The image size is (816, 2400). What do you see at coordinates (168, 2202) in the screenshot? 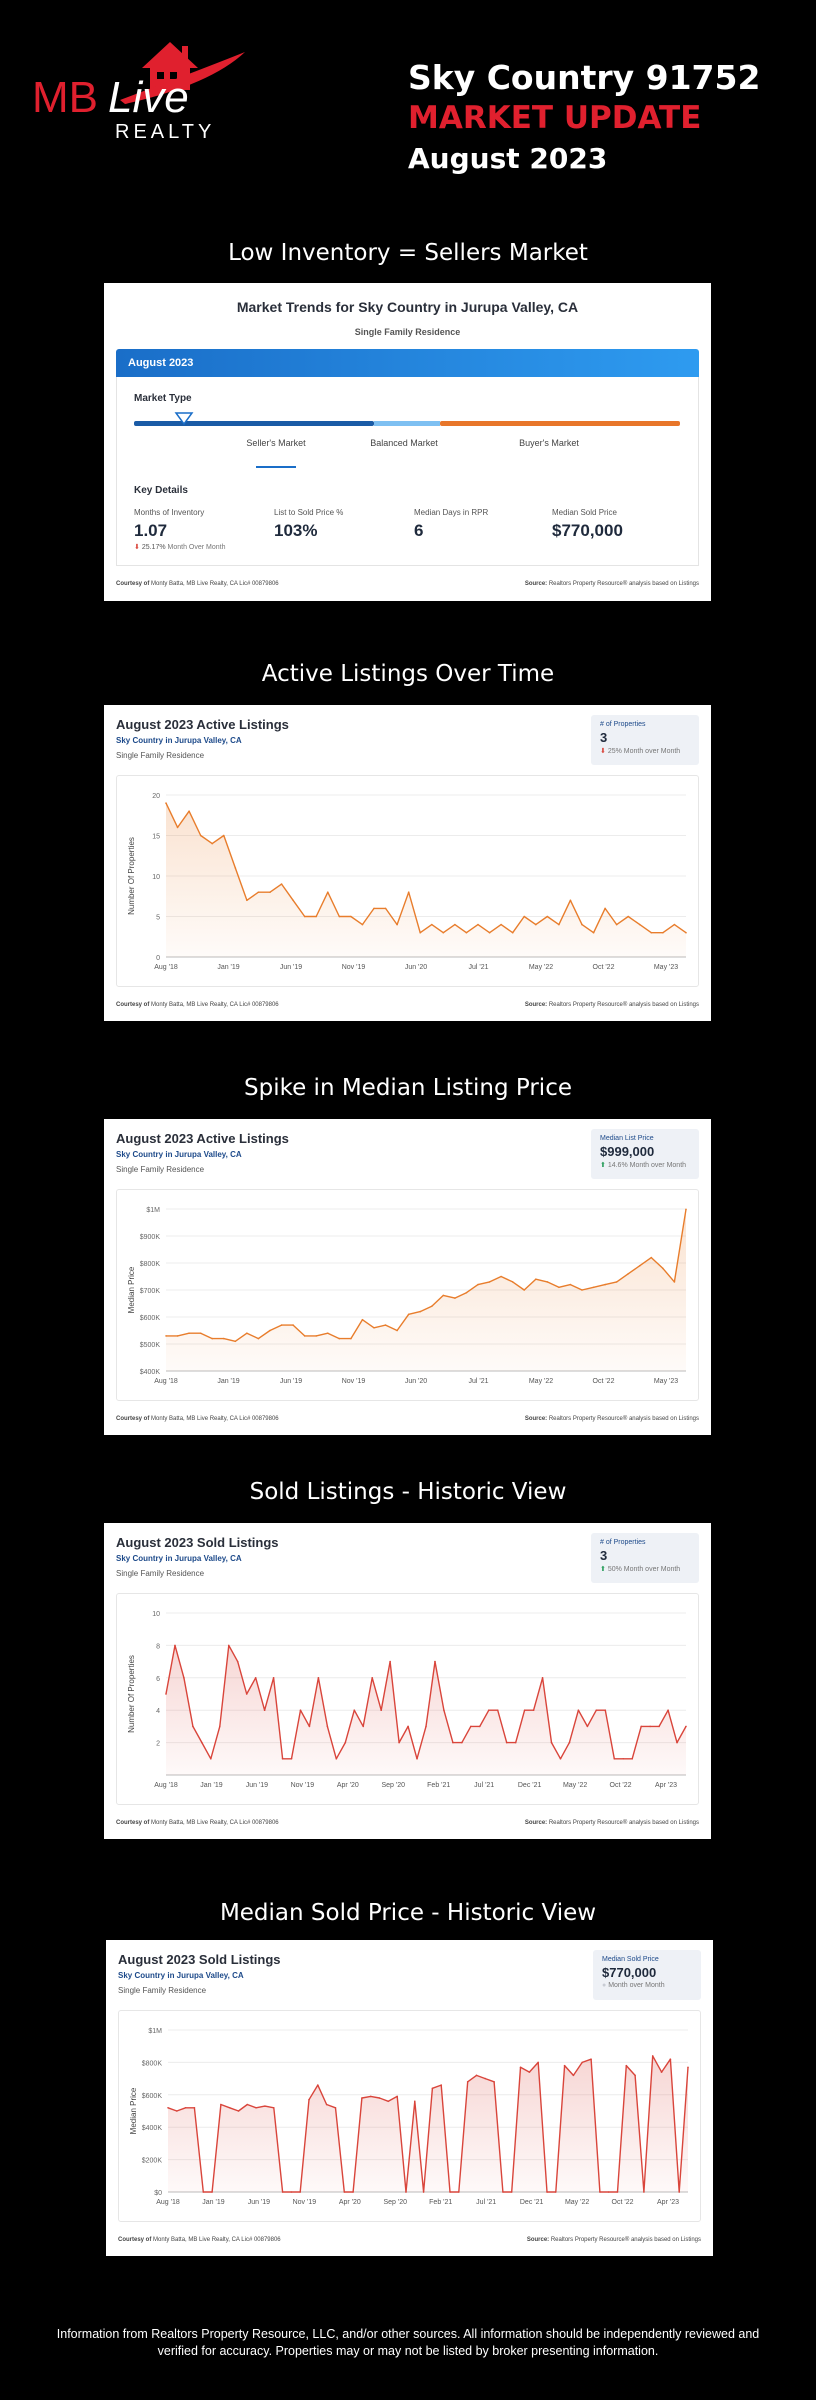
I see `x-tick-label: Aug '18` at bounding box center [168, 2202].